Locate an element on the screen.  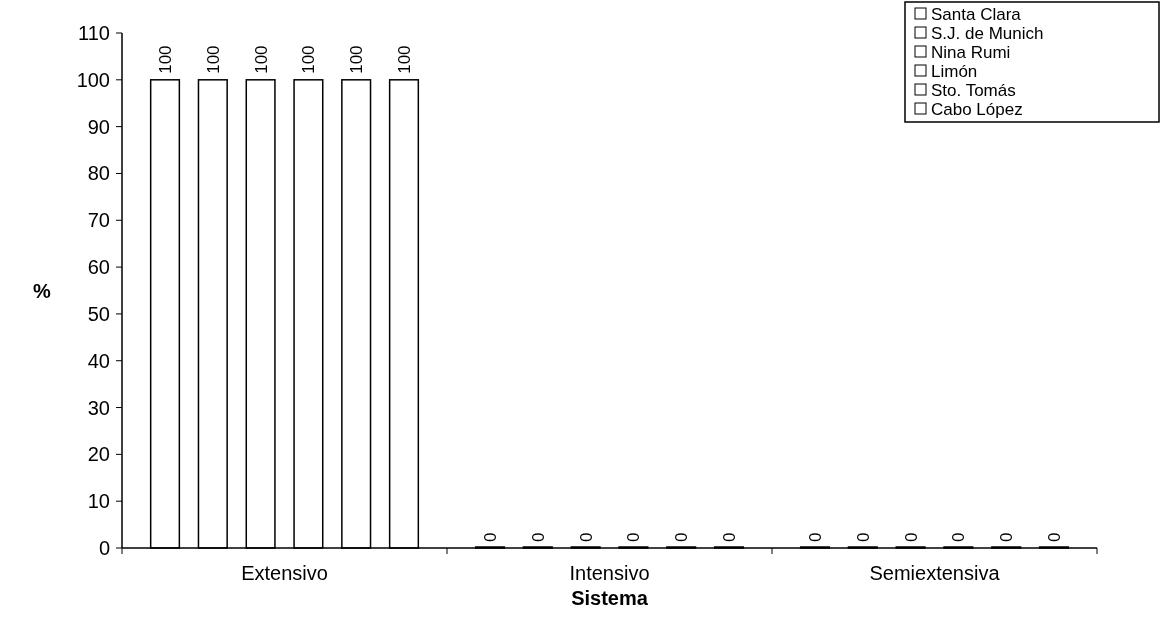
legend-label: Limón is located at coordinates (954, 71).